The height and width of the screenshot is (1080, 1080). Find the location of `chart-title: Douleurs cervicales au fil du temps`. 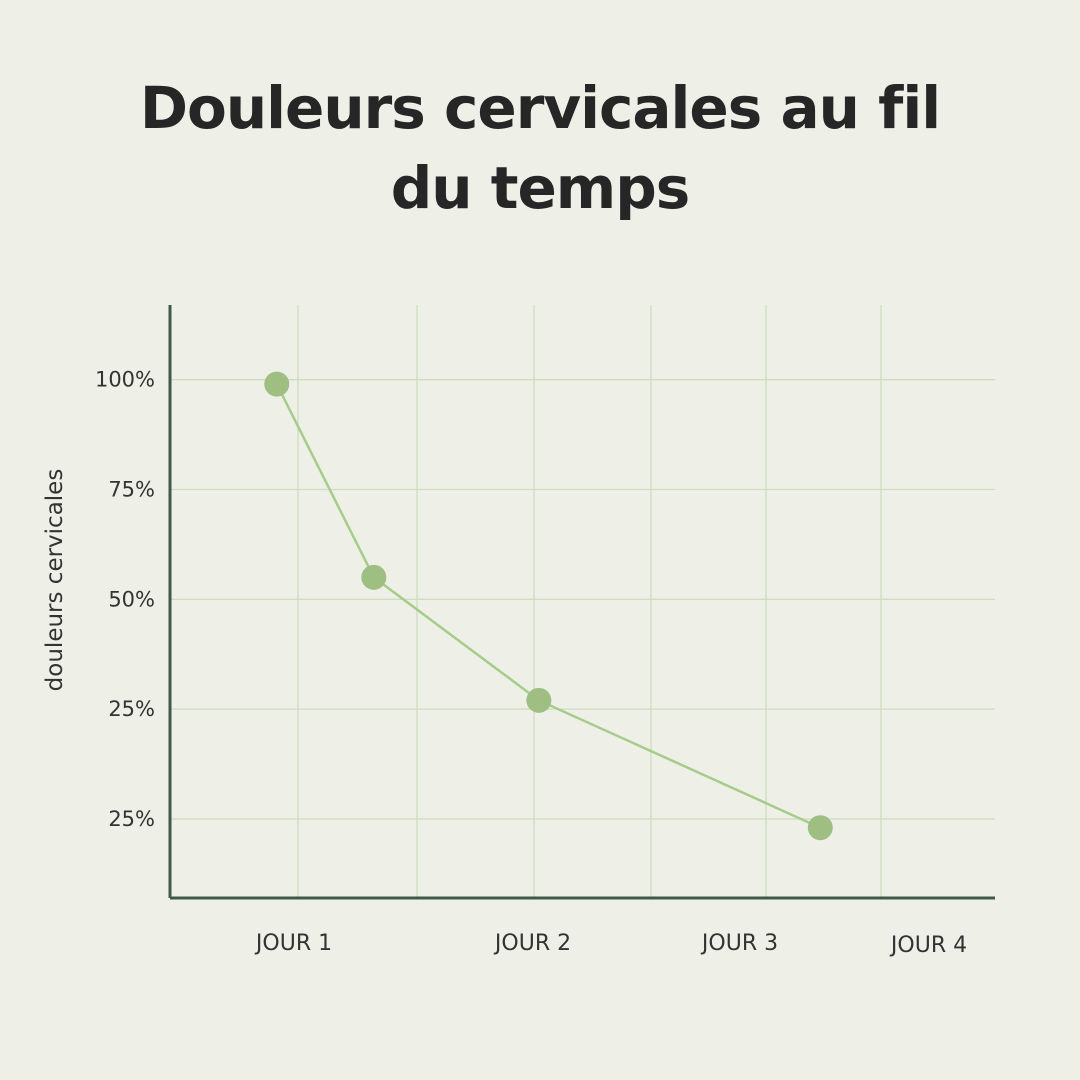

chart-title: Douleurs cervicales au fil du temps is located at coordinates (540, 148).